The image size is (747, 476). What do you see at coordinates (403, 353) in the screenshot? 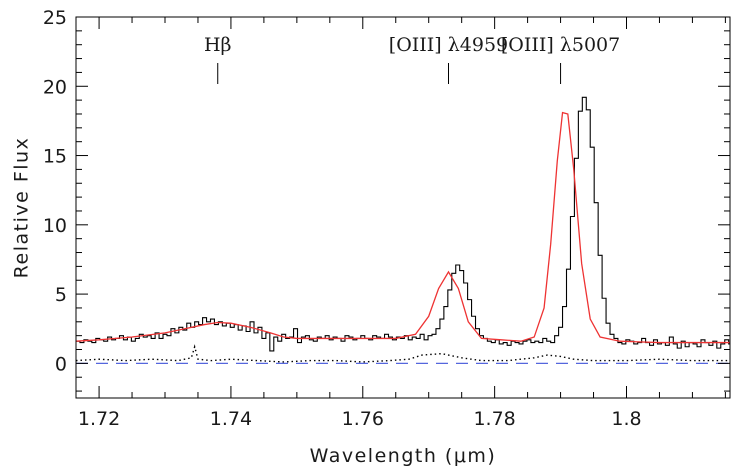
I see `noise-spectrum-dotted` at bounding box center [403, 353].